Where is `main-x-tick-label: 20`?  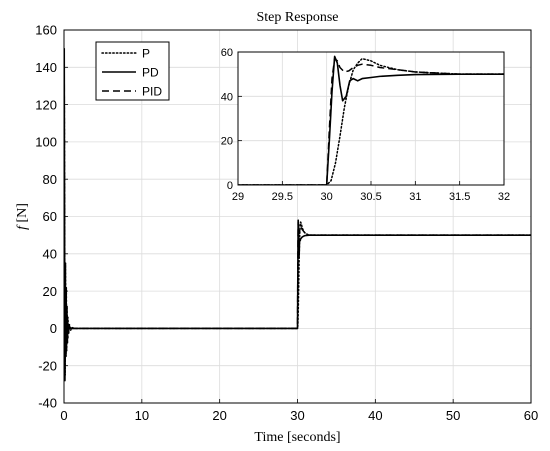 main-x-tick-label: 20 is located at coordinates (219, 415).